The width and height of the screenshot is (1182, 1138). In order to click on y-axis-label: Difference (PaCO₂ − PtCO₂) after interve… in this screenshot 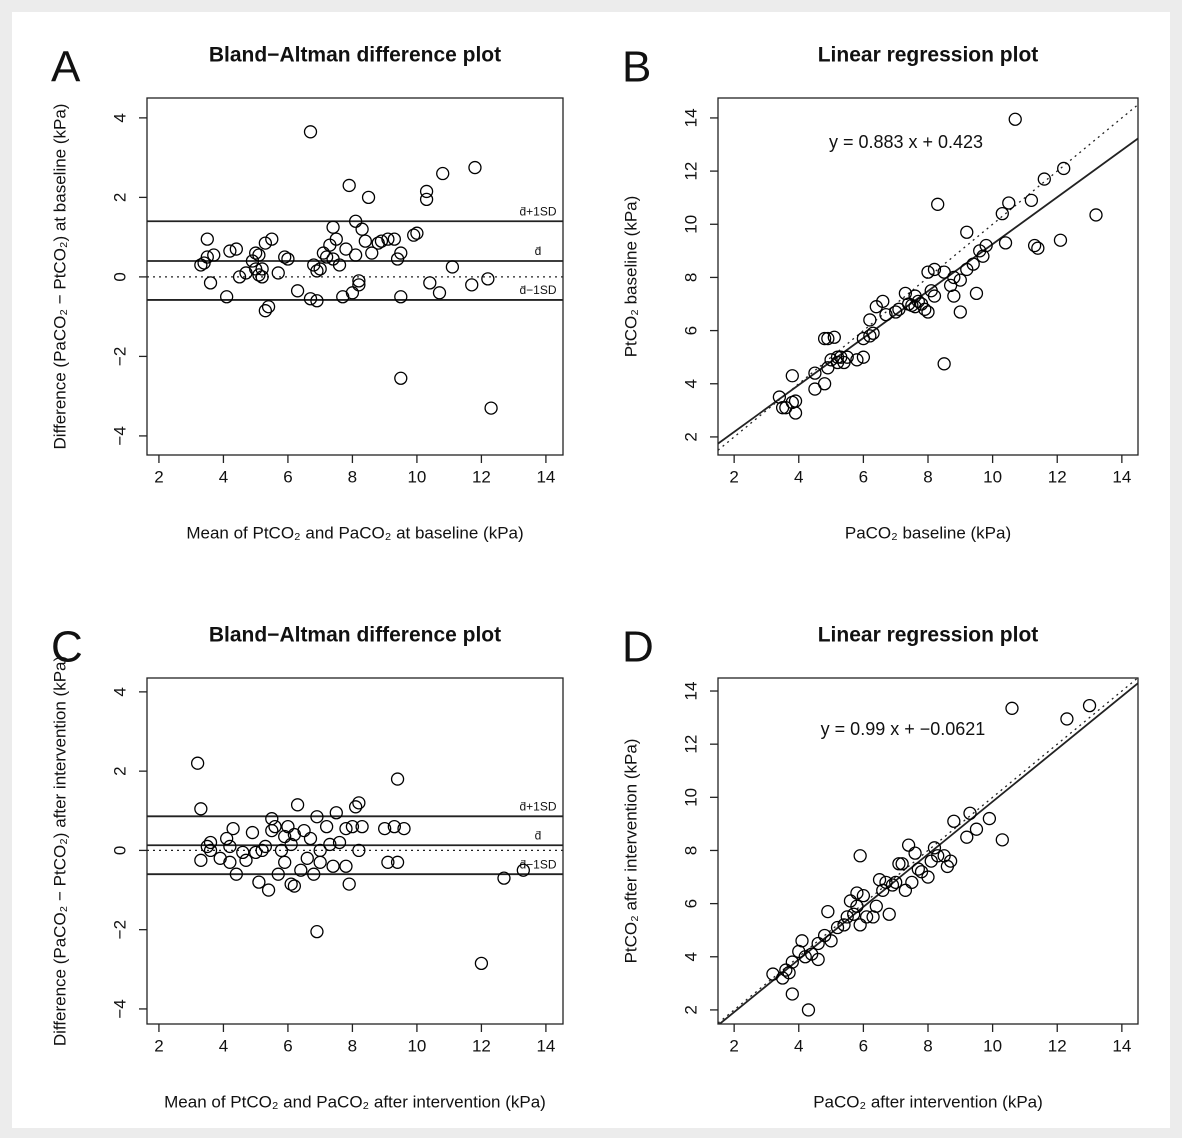, I will do `click(59, 851)`.